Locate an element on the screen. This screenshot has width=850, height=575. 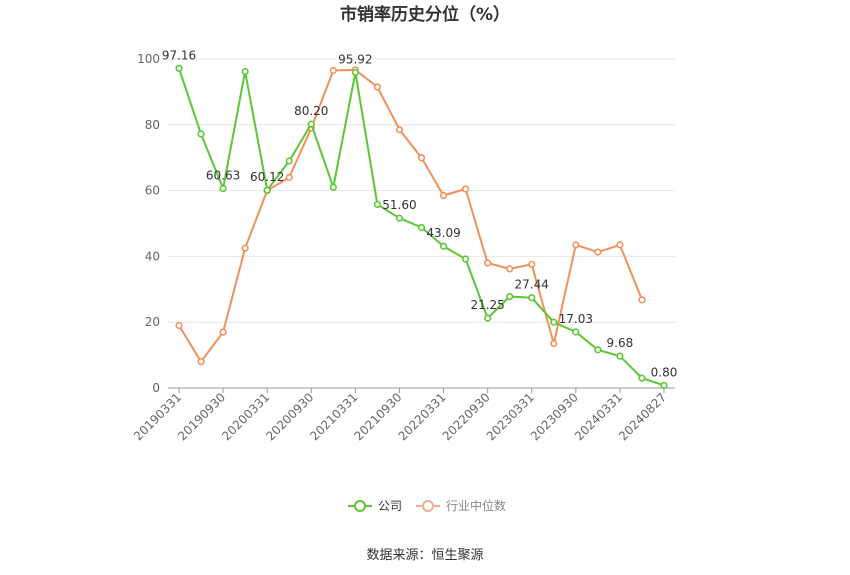
legend-item-industry-median: 行业中位数 is located at coordinates (461, 505).